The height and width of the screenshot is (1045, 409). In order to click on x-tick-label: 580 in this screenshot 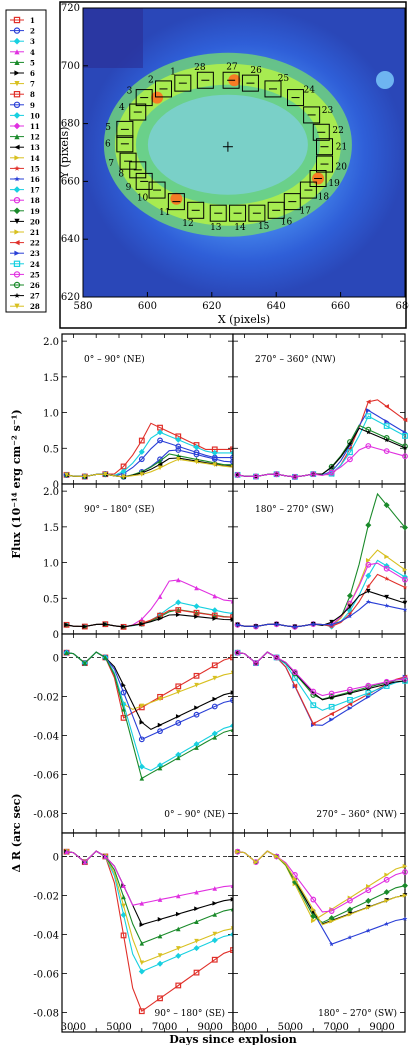, I will do `click(82, 306)`.